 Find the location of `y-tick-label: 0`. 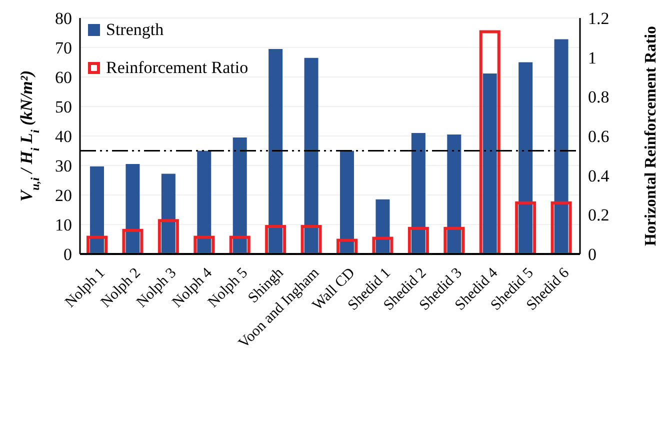

y-tick-label: 0 is located at coordinates (68, 254).